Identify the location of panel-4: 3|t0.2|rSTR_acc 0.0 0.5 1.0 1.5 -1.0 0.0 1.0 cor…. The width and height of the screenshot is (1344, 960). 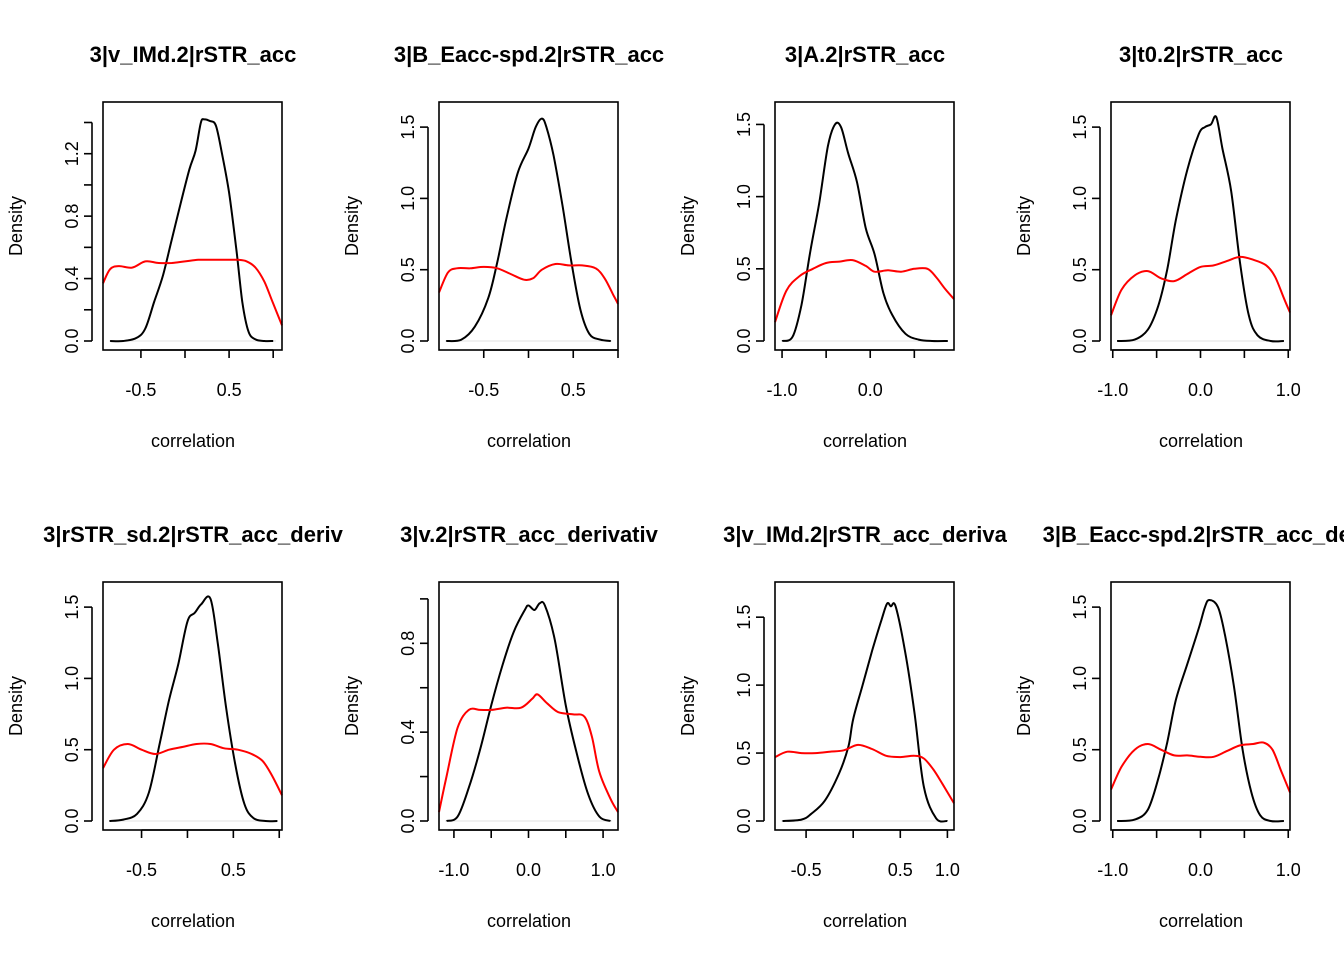
(1157, 246).